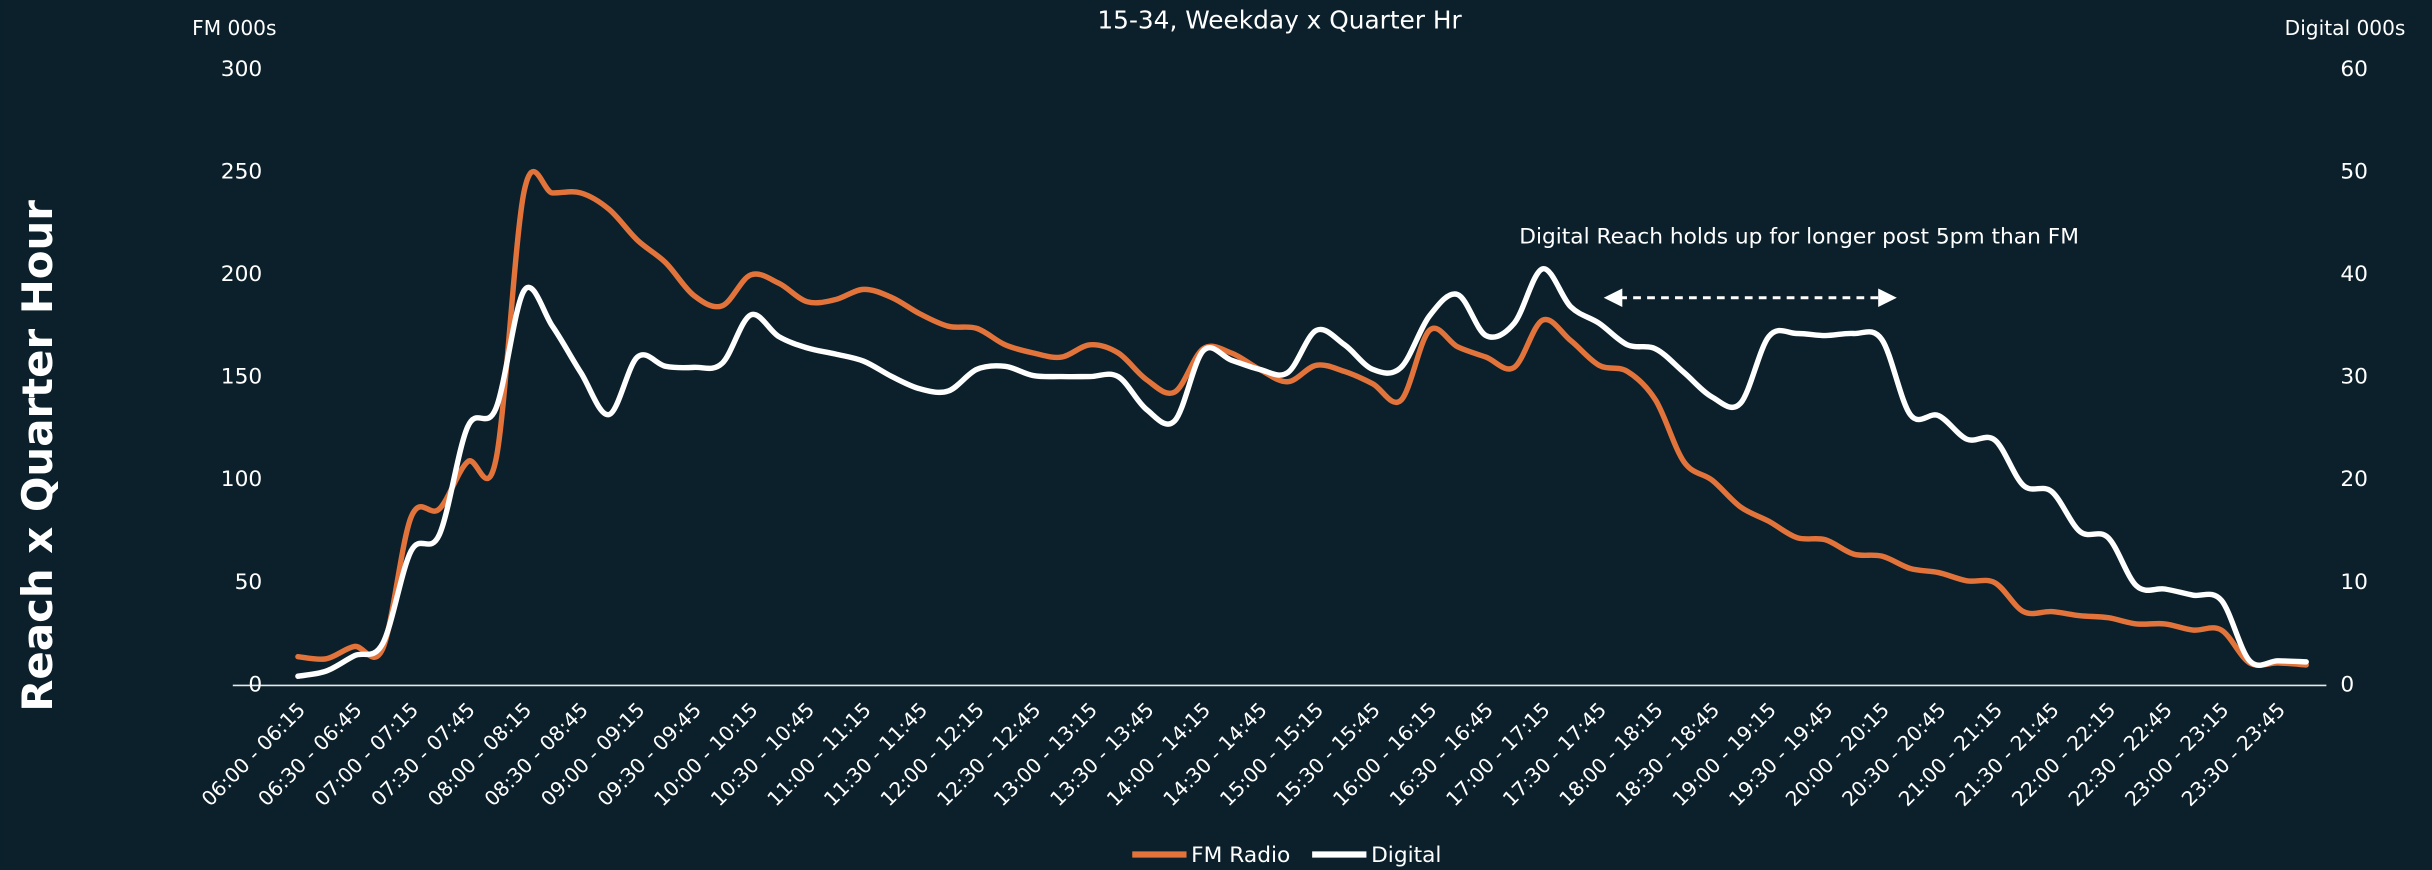  What do you see at coordinates (1750, 298) in the screenshot?
I see `annotation-arrow` at bounding box center [1750, 298].